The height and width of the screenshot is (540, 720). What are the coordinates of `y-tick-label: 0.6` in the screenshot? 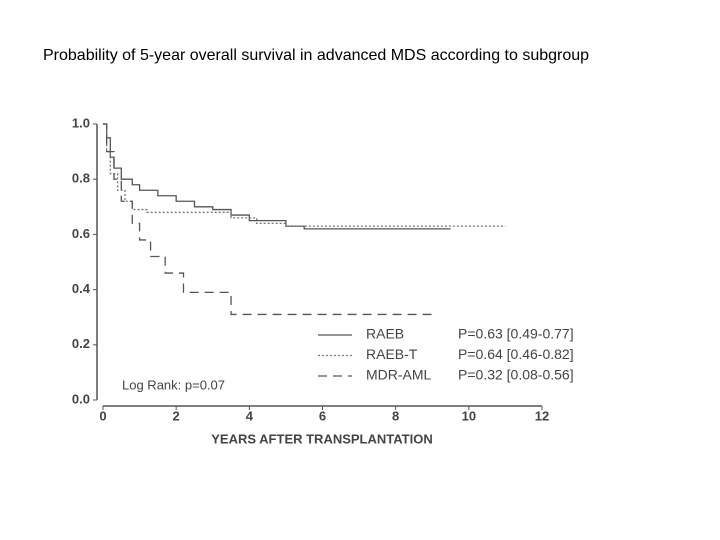 It's located at (81, 233).